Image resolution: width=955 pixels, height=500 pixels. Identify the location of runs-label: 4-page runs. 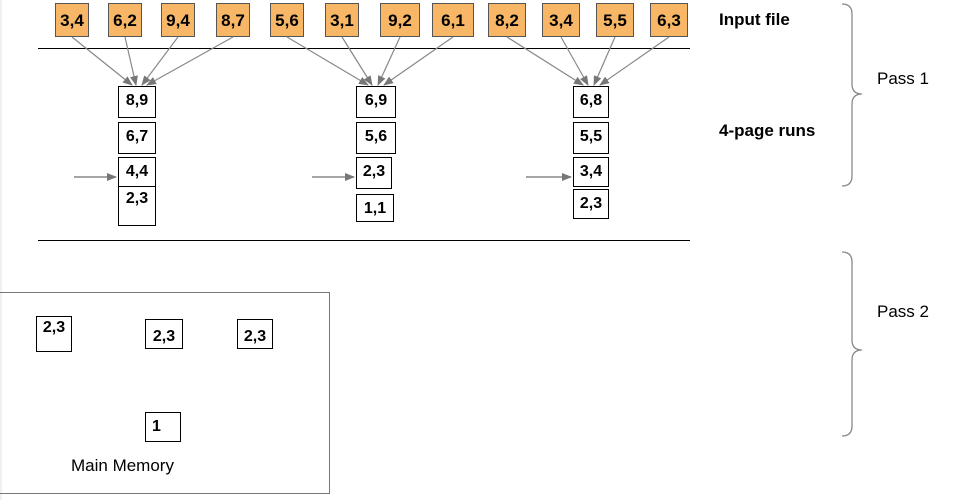
(767, 130).